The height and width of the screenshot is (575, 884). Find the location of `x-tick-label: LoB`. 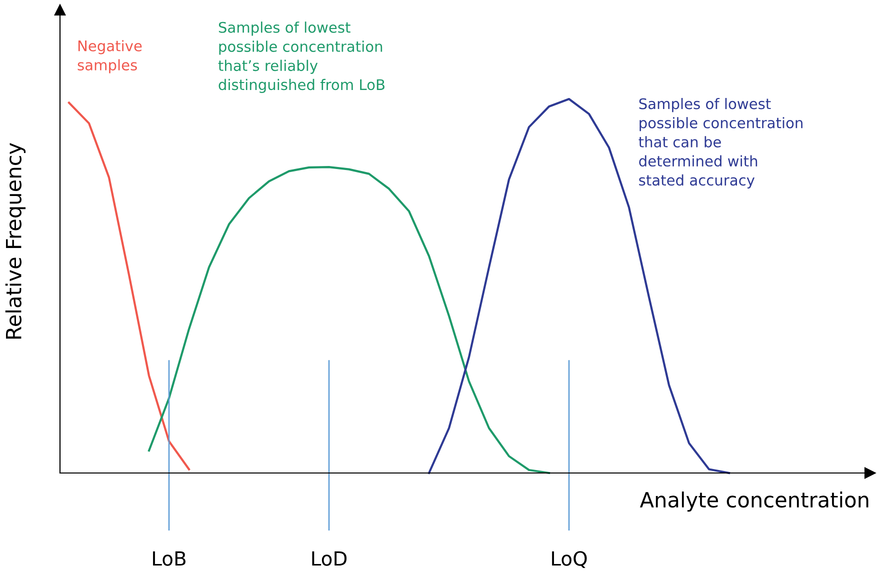

x-tick-label: LoB is located at coordinates (169, 558).